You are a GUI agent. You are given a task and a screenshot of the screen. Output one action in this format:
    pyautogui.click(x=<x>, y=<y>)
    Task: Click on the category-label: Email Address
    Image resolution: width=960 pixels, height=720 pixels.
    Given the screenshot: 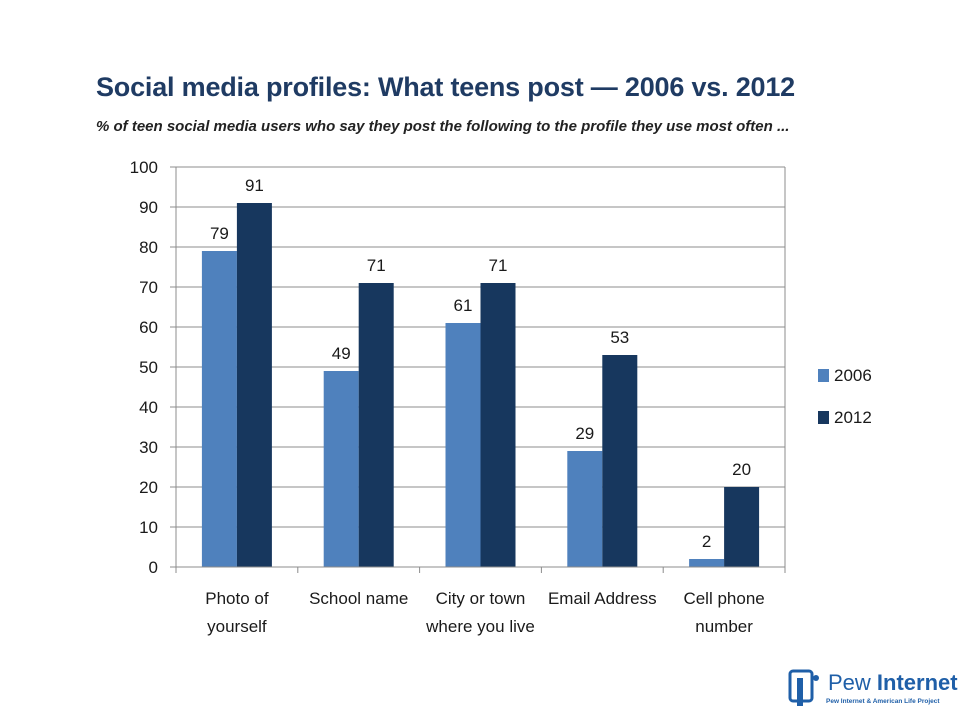 What is the action you would take?
    pyautogui.click(x=602, y=598)
    